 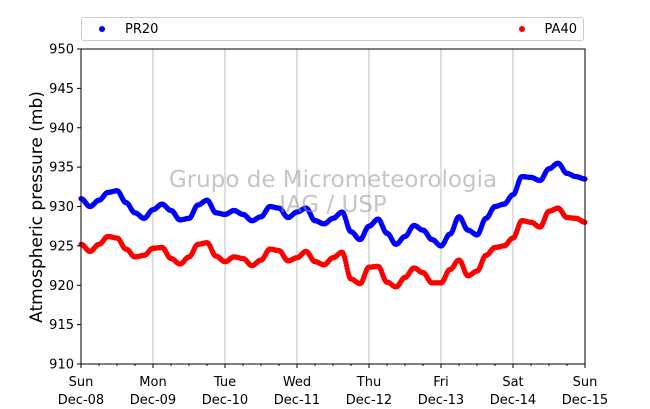 What do you see at coordinates (224, 382) in the screenshot?
I see `x-tick-label-day: Tue` at bounding box center [224, 382].